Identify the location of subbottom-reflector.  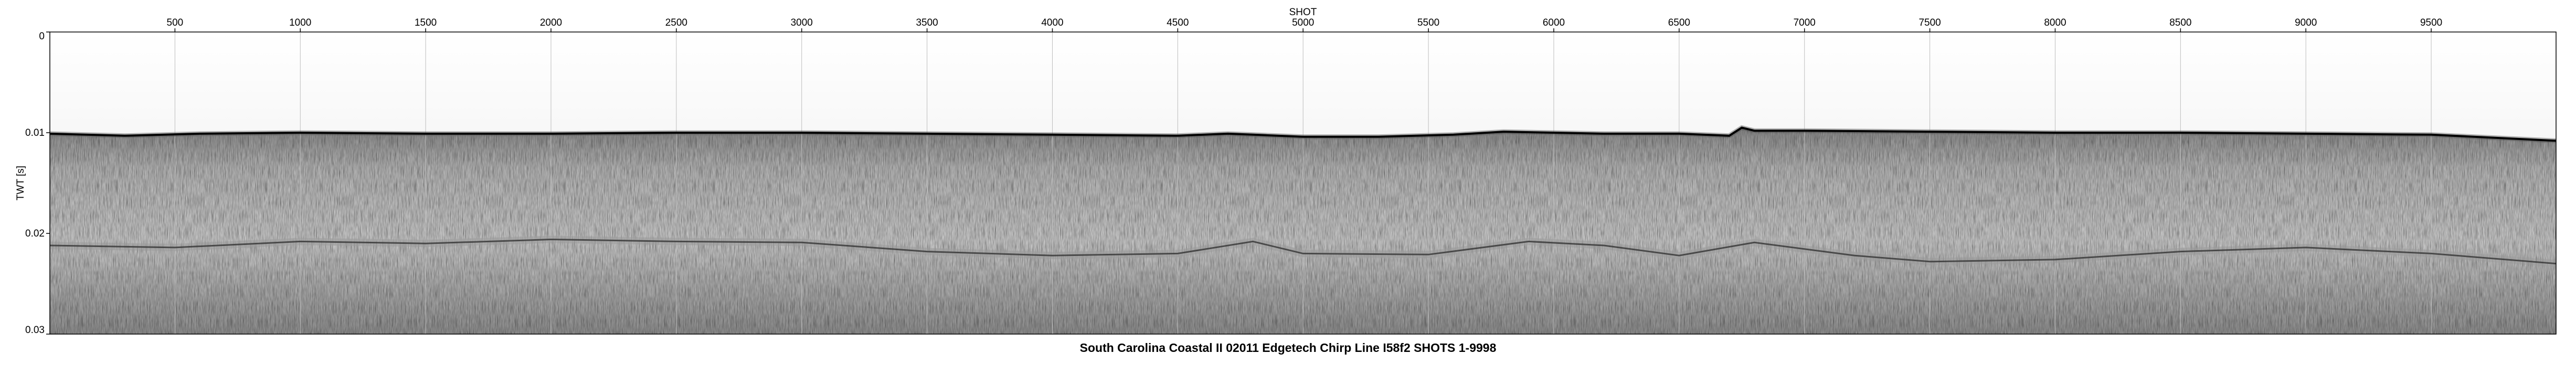
(1303, 252).